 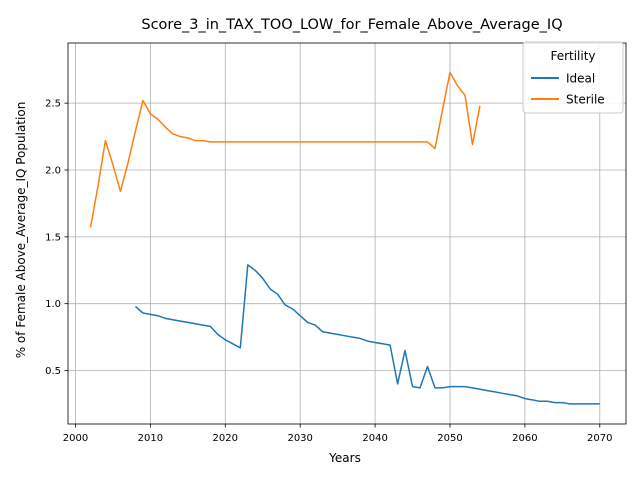 I want to click on y-axis-label: % of Female Above_Average_IQ Population, so click(x=21, y=230).